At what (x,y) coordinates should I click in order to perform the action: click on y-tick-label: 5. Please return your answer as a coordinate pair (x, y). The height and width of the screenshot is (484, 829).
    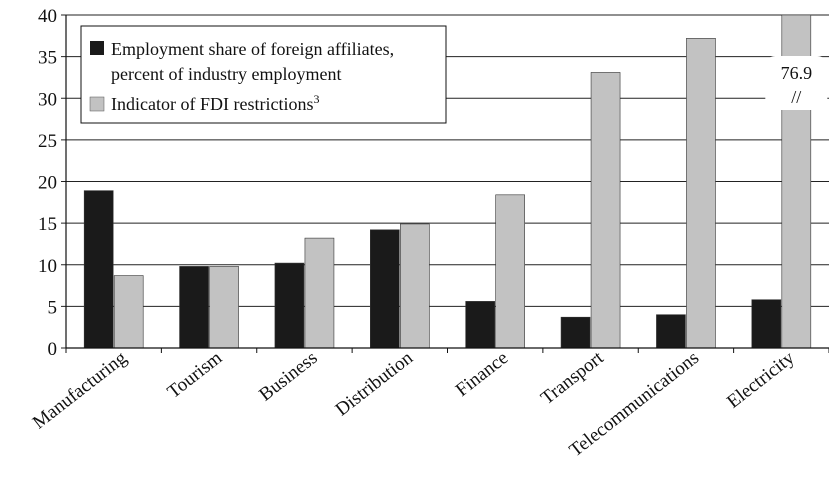
    Looking at the image, I should click on (53, 307).